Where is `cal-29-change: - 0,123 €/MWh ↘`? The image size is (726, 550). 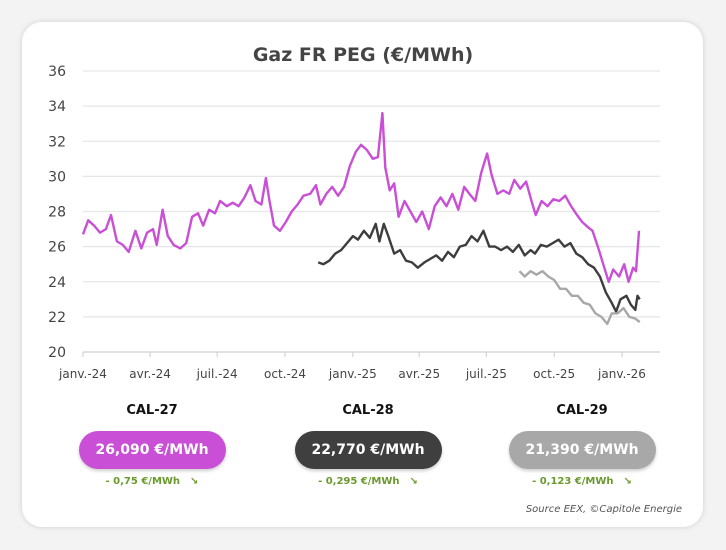
cal-29-change: - 0,123 €/MWh ↘ is located at coordinates (582, 481).